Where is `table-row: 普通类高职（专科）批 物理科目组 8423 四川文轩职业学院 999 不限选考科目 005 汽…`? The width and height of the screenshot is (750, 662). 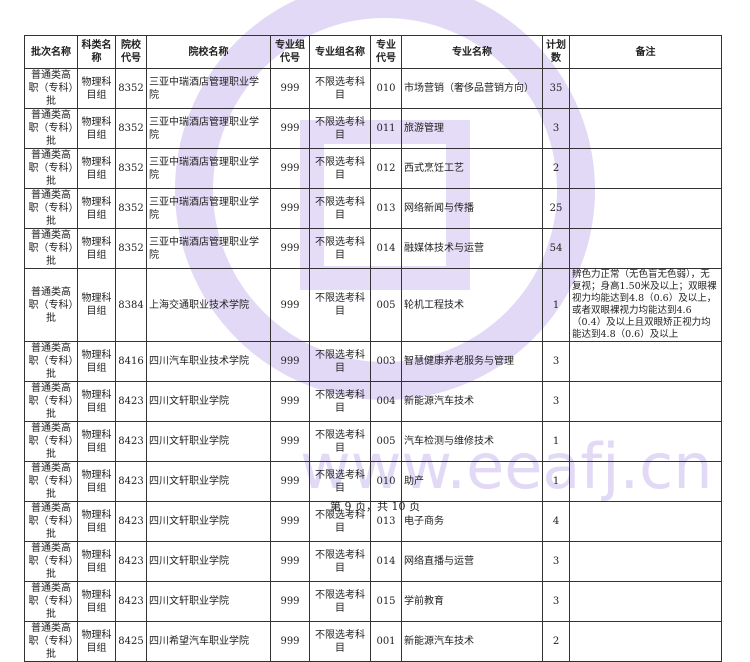
table-row: 普通类高职（专科）批 物理科目组 8423 四川文轩职业学院 999 不限选考科目 005 汽… is located at coordinates (373, 441).